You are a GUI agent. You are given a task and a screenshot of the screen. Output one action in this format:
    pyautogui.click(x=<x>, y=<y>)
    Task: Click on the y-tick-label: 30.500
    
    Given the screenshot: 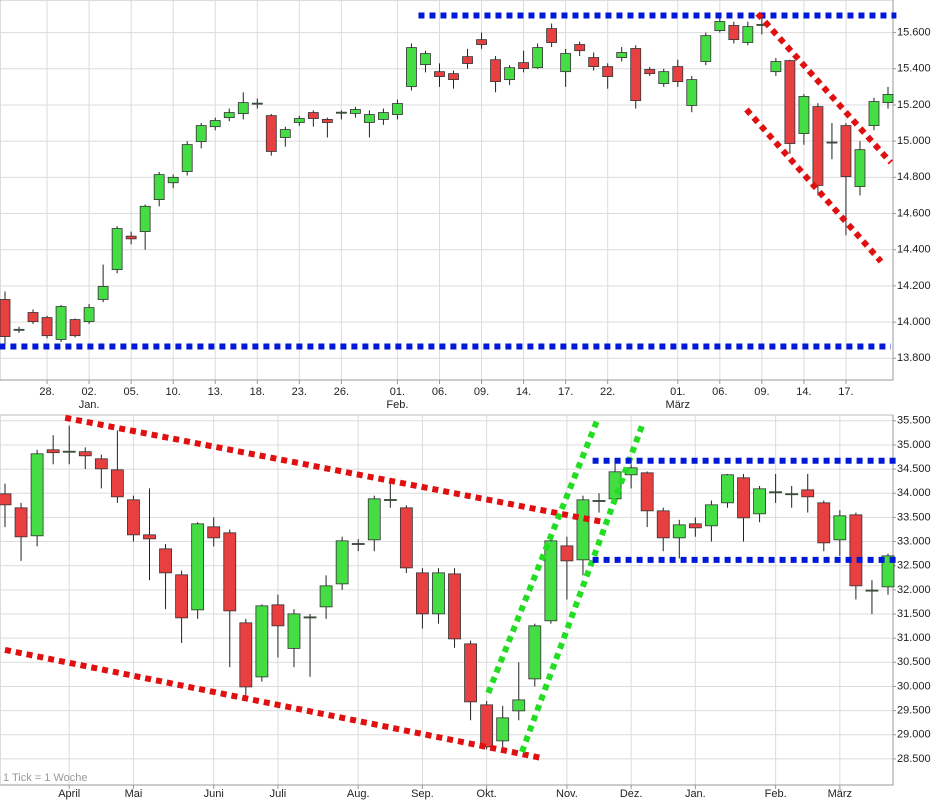 What is the action you would take?
    pyautogui.click(x=914, y=662)
    